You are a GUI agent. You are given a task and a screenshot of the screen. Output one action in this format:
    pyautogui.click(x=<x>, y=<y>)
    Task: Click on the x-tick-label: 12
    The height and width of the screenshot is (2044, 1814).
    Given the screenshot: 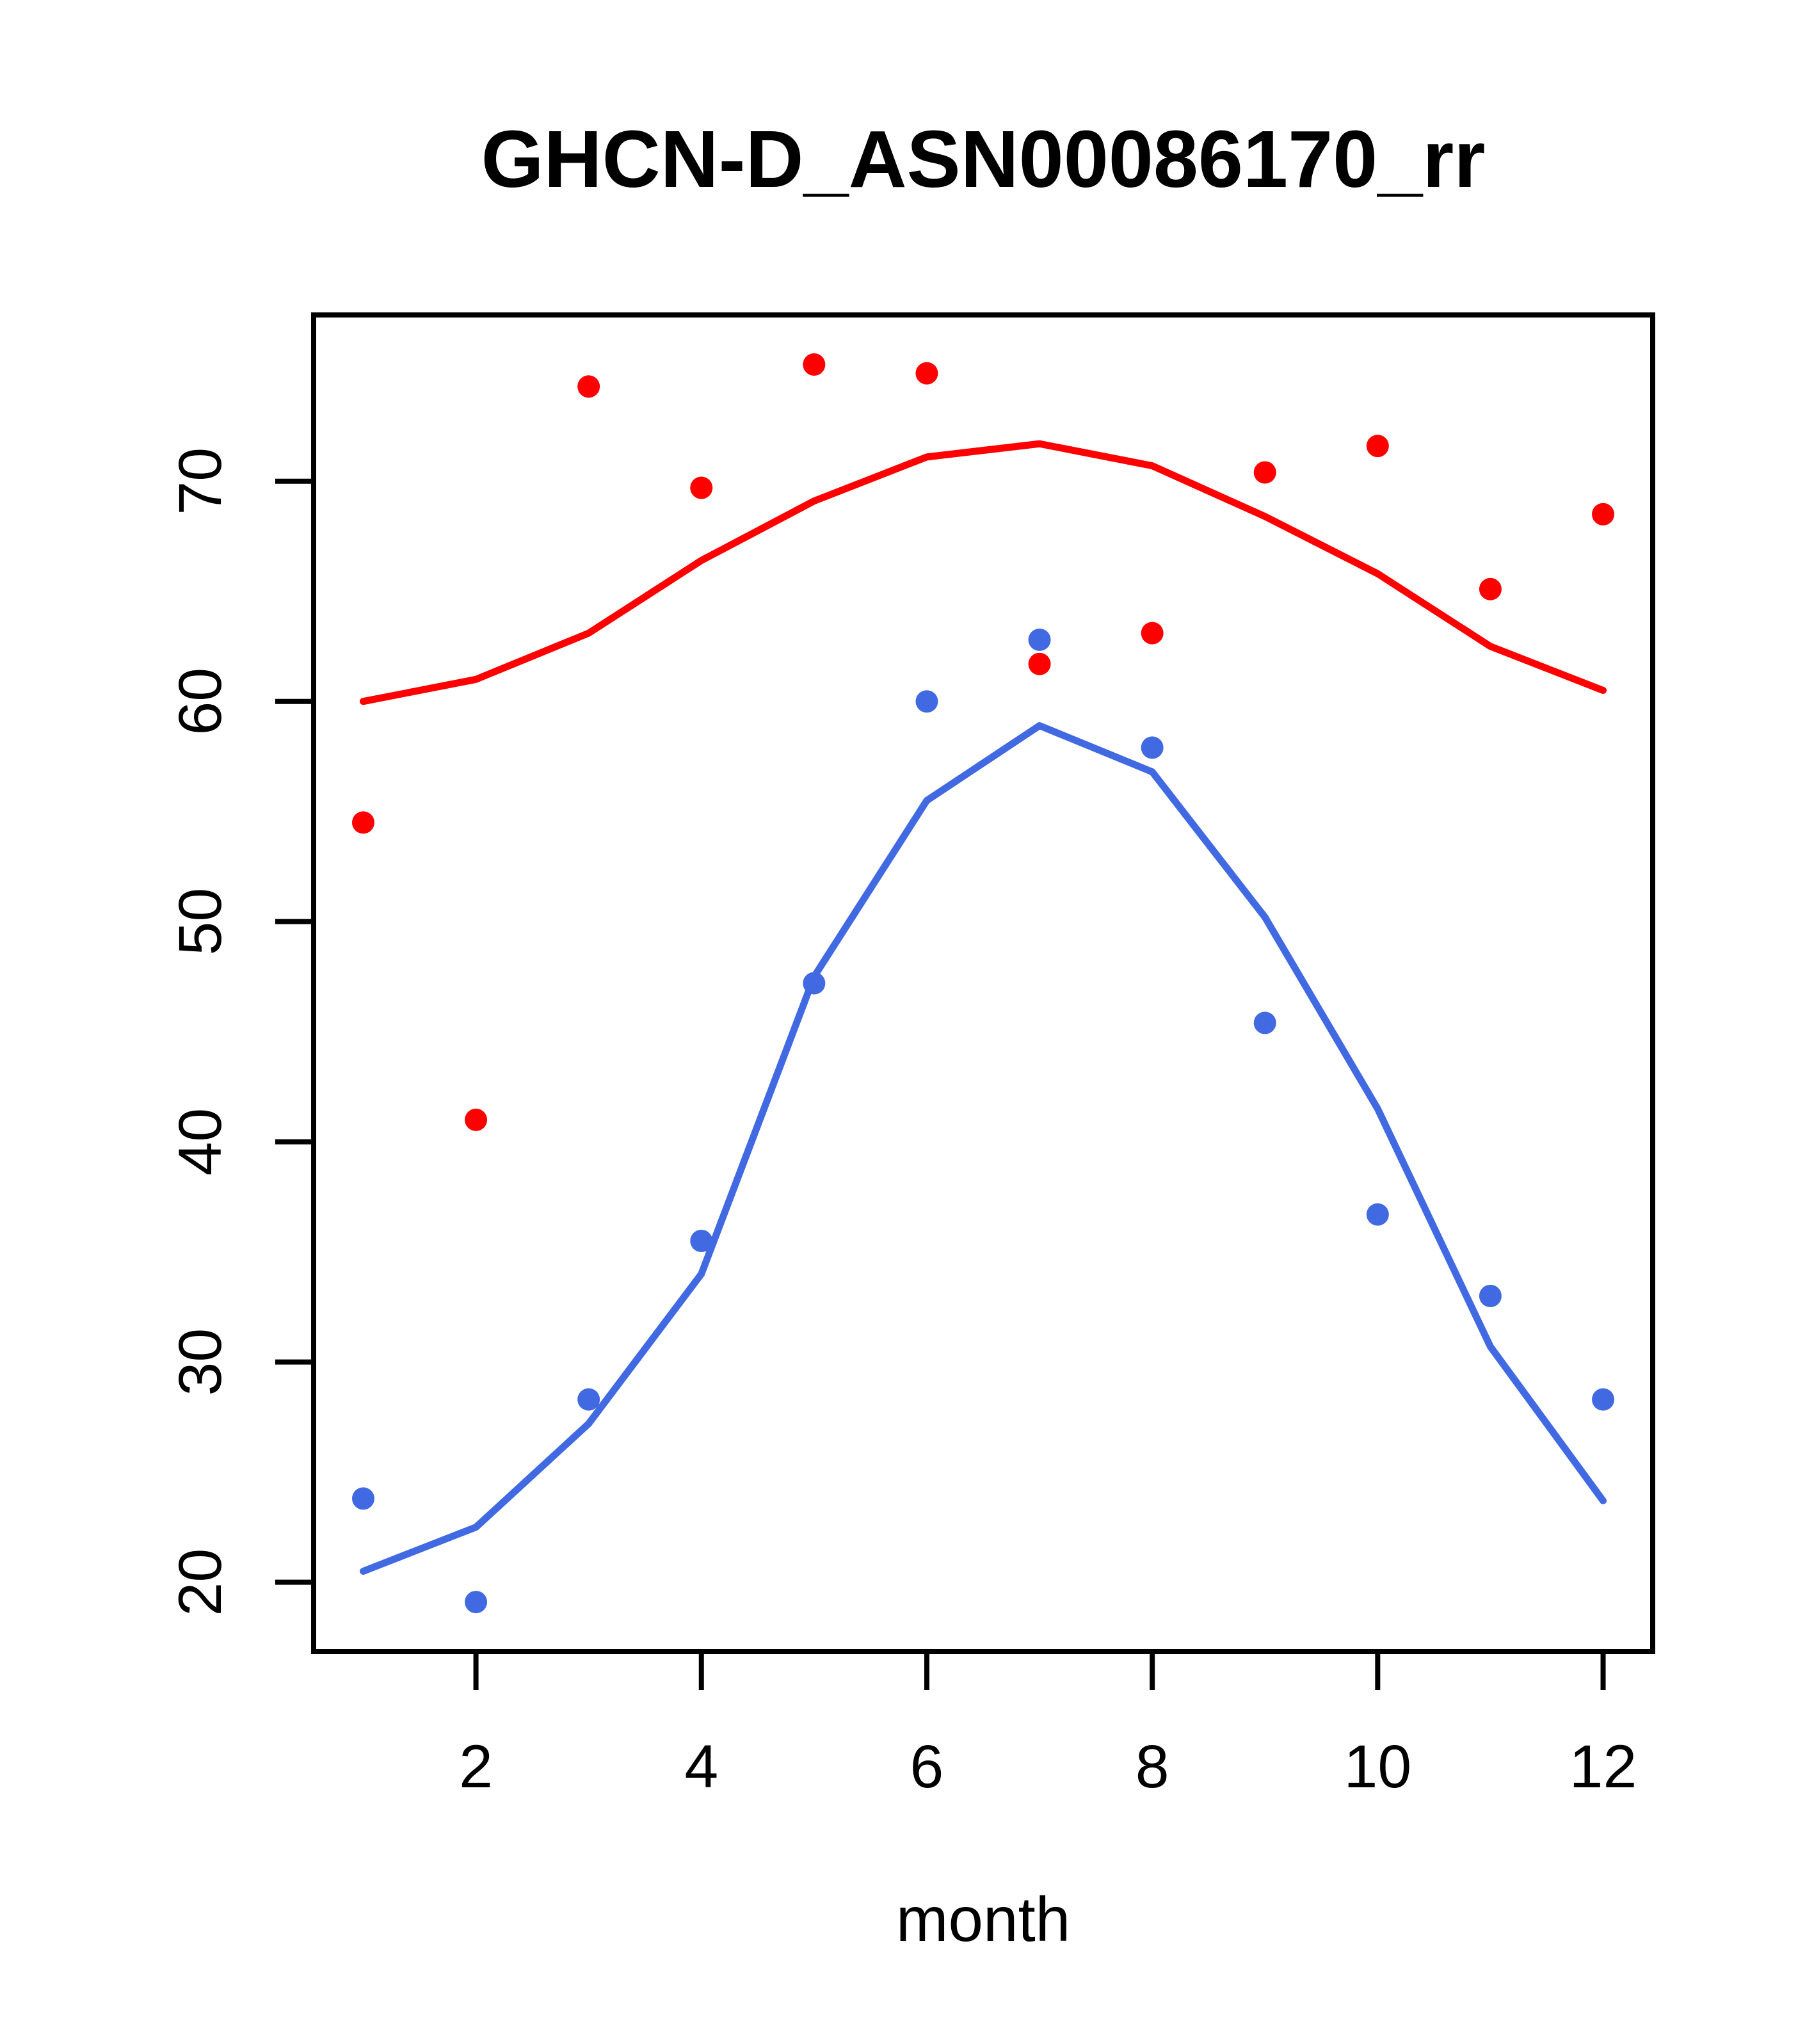 What is the action you would take?
    pyautogui.click(x=1603, y=1767)
    